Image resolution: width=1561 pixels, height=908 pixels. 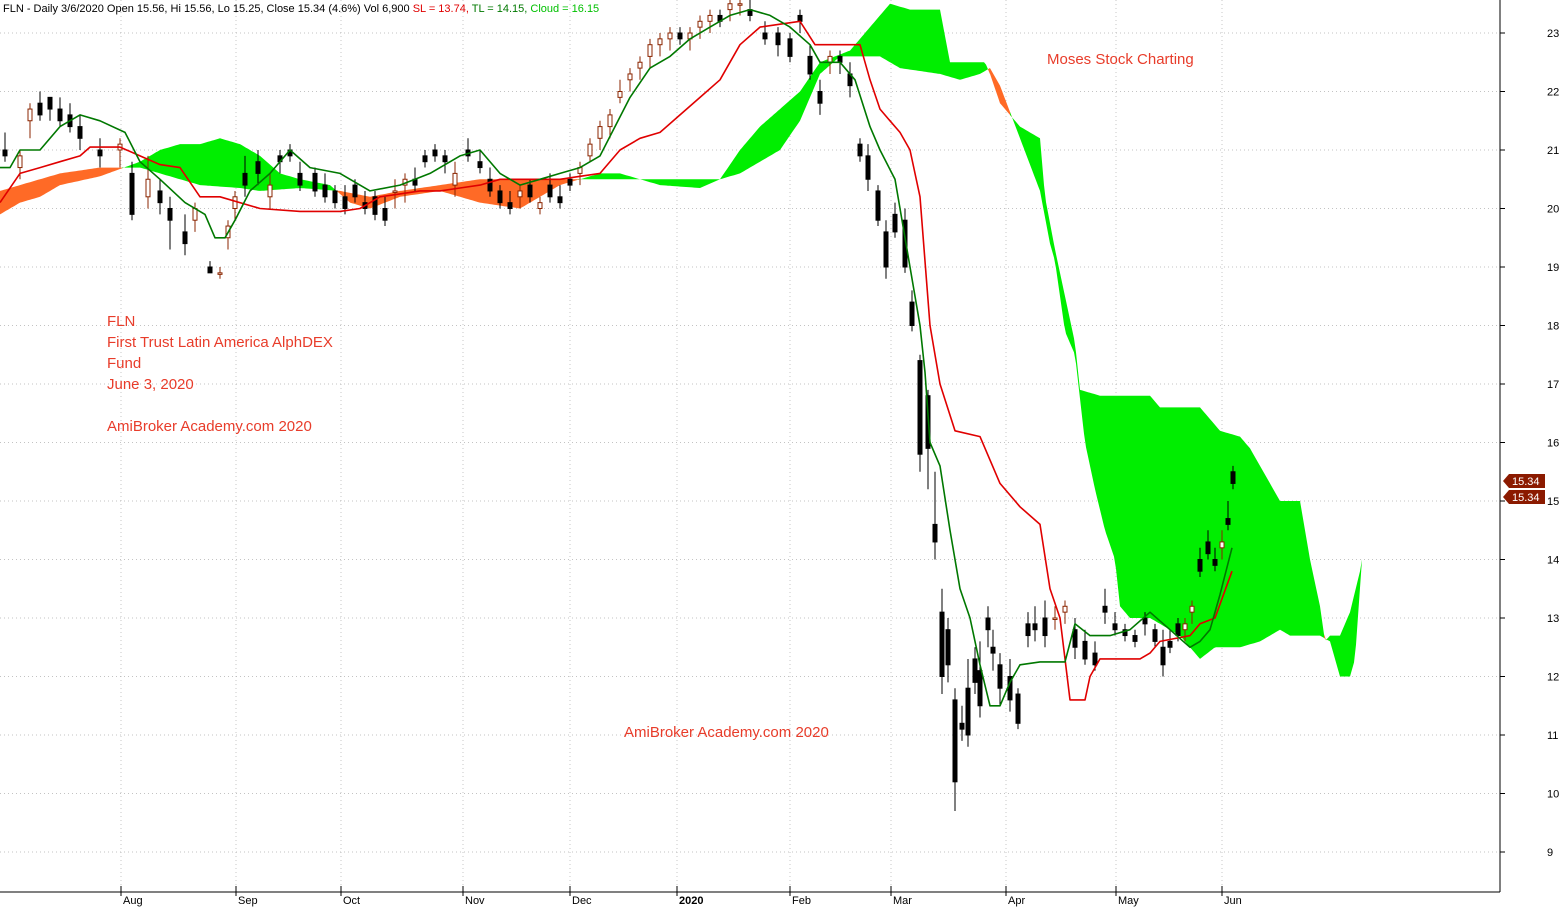 I want to click on last-price-label: 15.34 15.34, so click(x=1524, y=489).